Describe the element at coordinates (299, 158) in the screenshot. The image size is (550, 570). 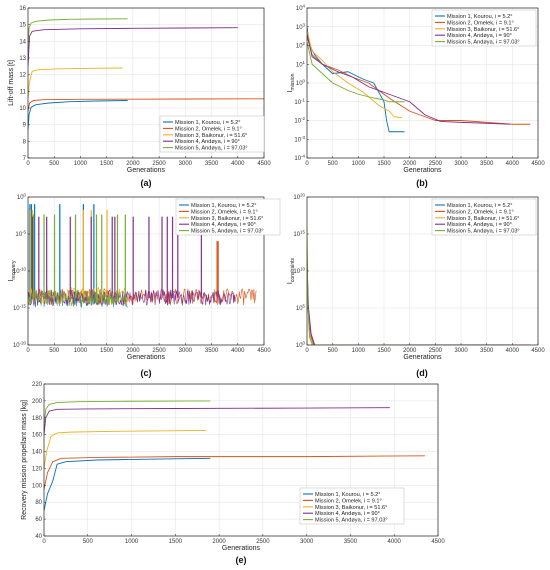
I see `y-tick-label: 10-4` at that location.